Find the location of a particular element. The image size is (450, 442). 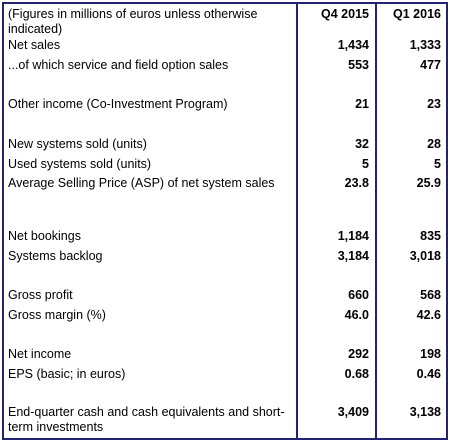

cell-value: 835 is located at coordinates (430, 236).